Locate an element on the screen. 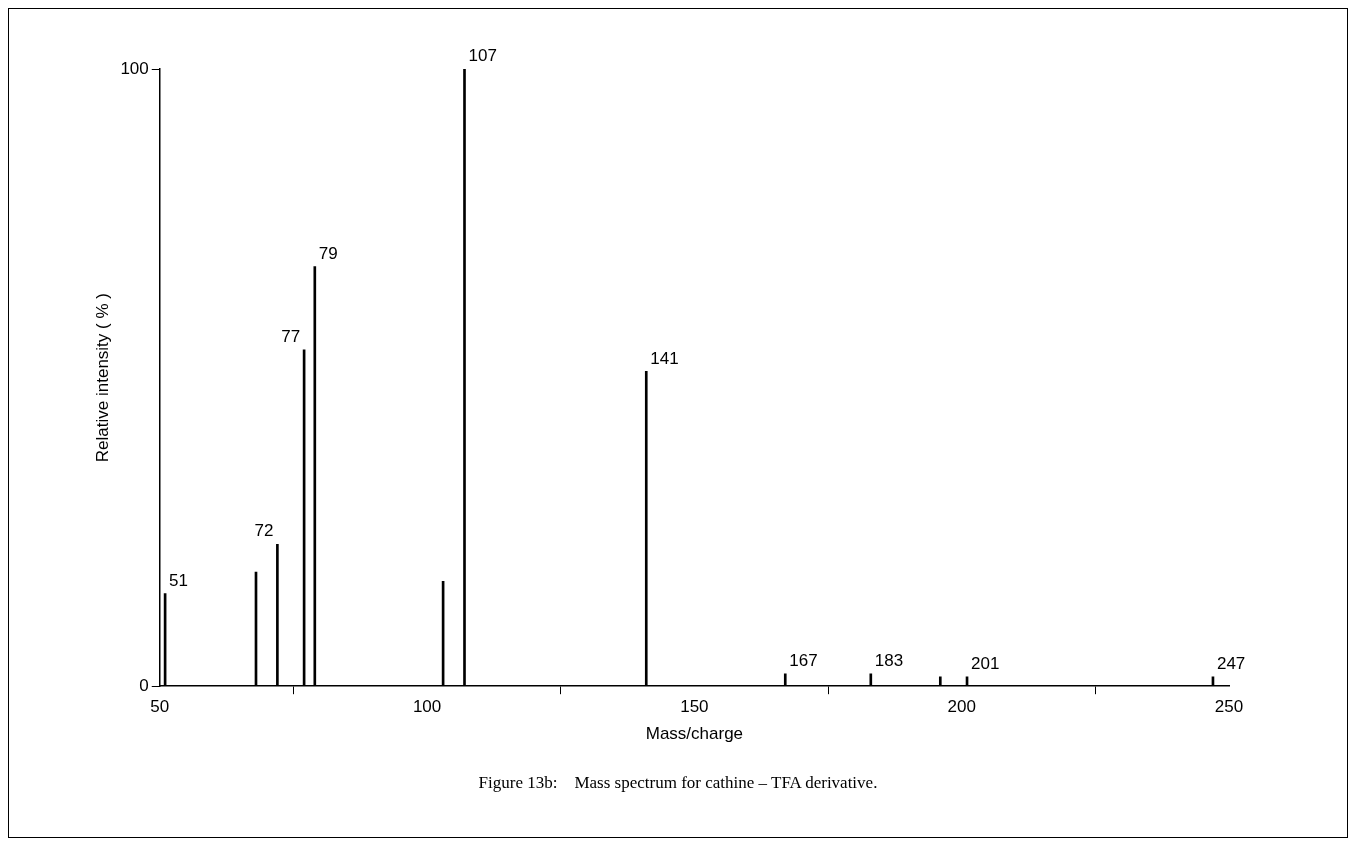 The height and width of the screenshot is (858, 1368). x-axis-title: Mass/charge is located at coordinates (694, 734).